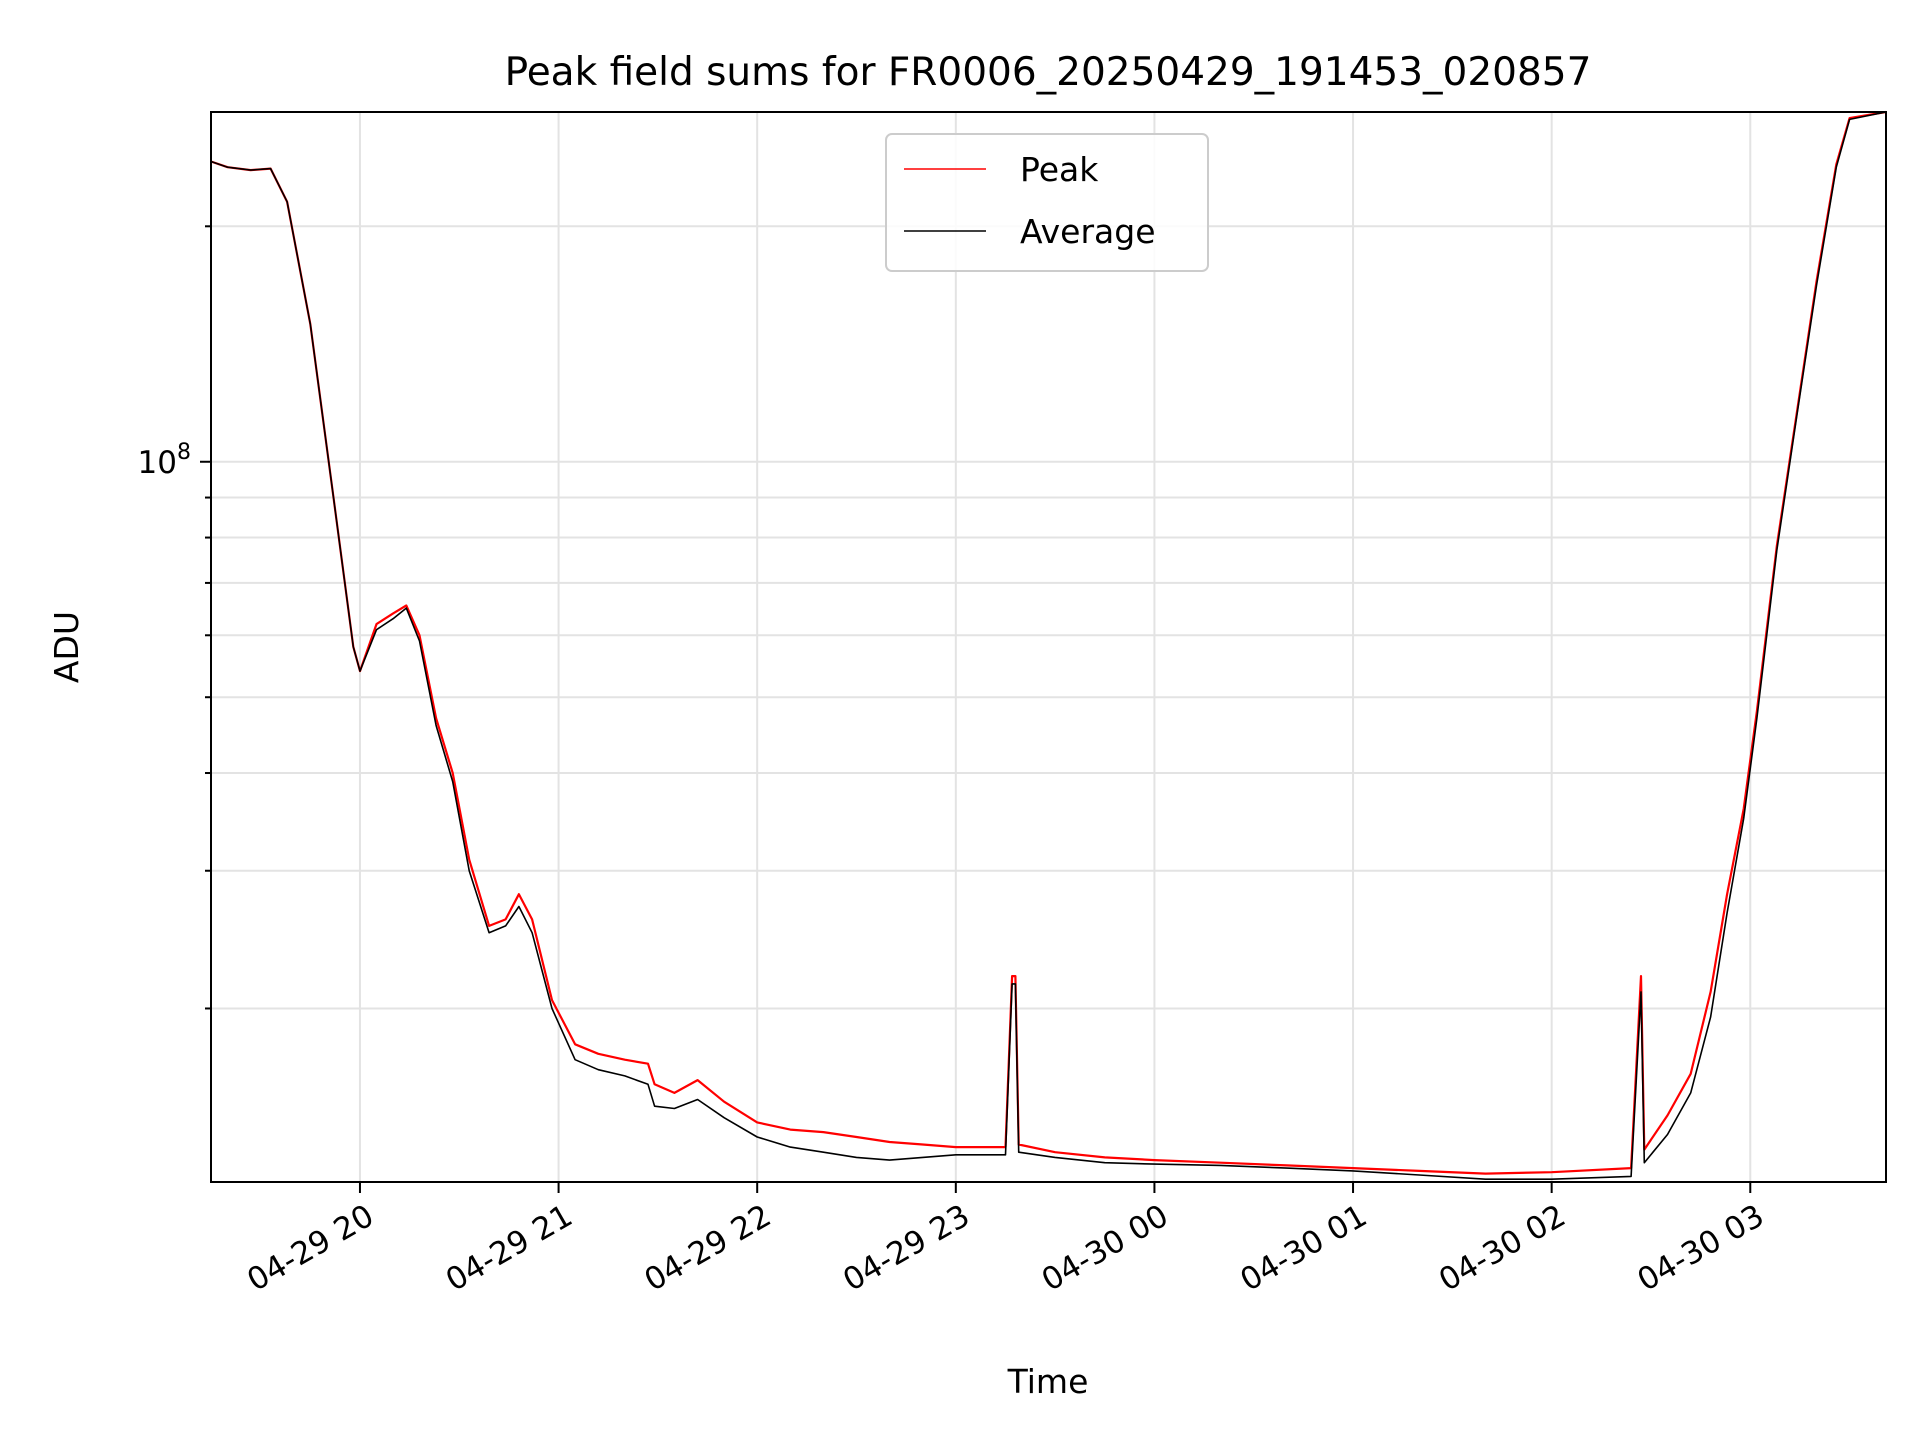  Describe the element at coordinates (174, 617) in the screenshot. I see `y-axis-ticks: 108` at that location.